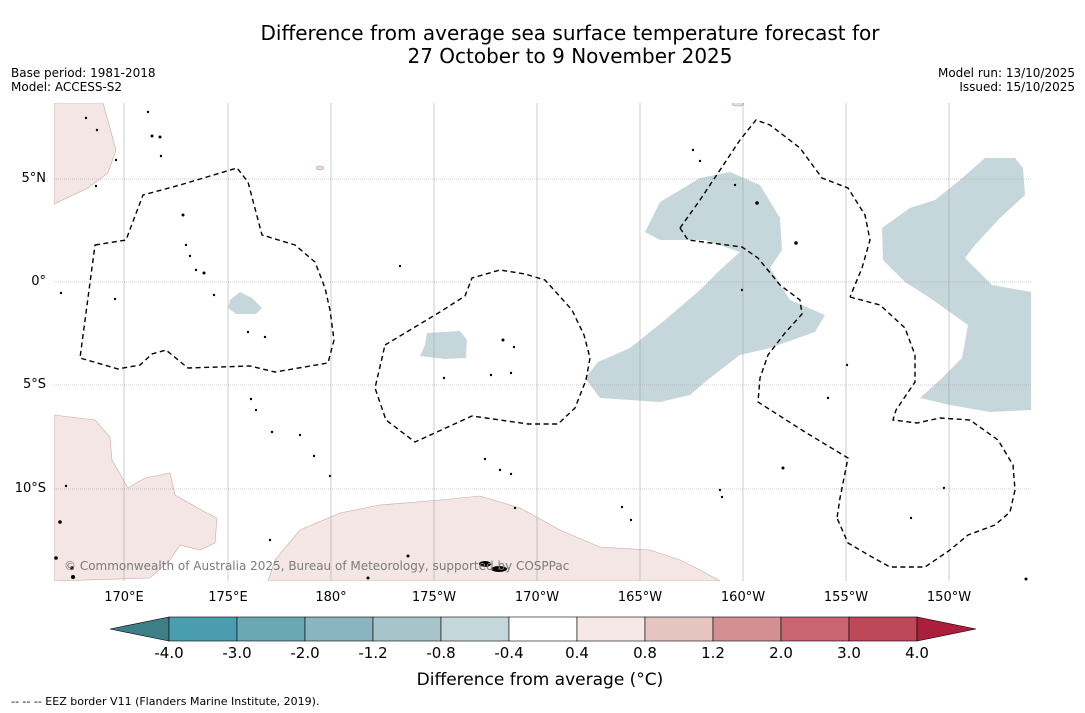 This screenshot has width=1085, height=713. I want to click on lat-label-5n: 5°N, so click(34, 178).